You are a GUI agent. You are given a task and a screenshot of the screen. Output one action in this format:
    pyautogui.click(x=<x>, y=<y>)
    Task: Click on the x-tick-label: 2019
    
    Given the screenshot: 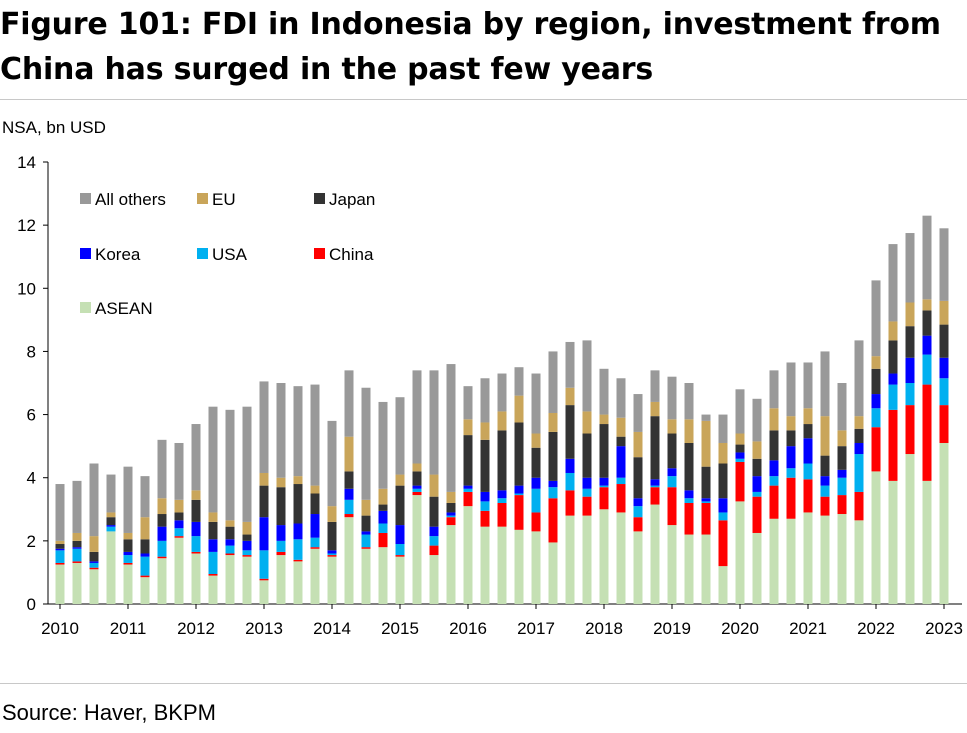 What is the action you would take?
    pyautogui.click(x=672, y=628)
    